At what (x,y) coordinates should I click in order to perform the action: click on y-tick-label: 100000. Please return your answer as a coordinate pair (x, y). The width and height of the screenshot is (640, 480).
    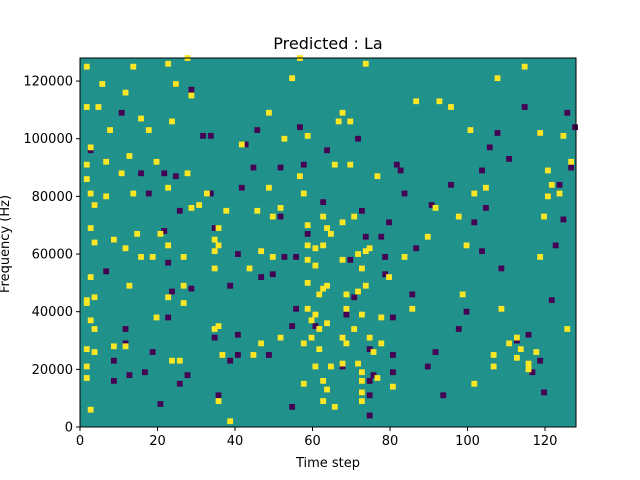
    Looking at the image, I should click on (48, 139).